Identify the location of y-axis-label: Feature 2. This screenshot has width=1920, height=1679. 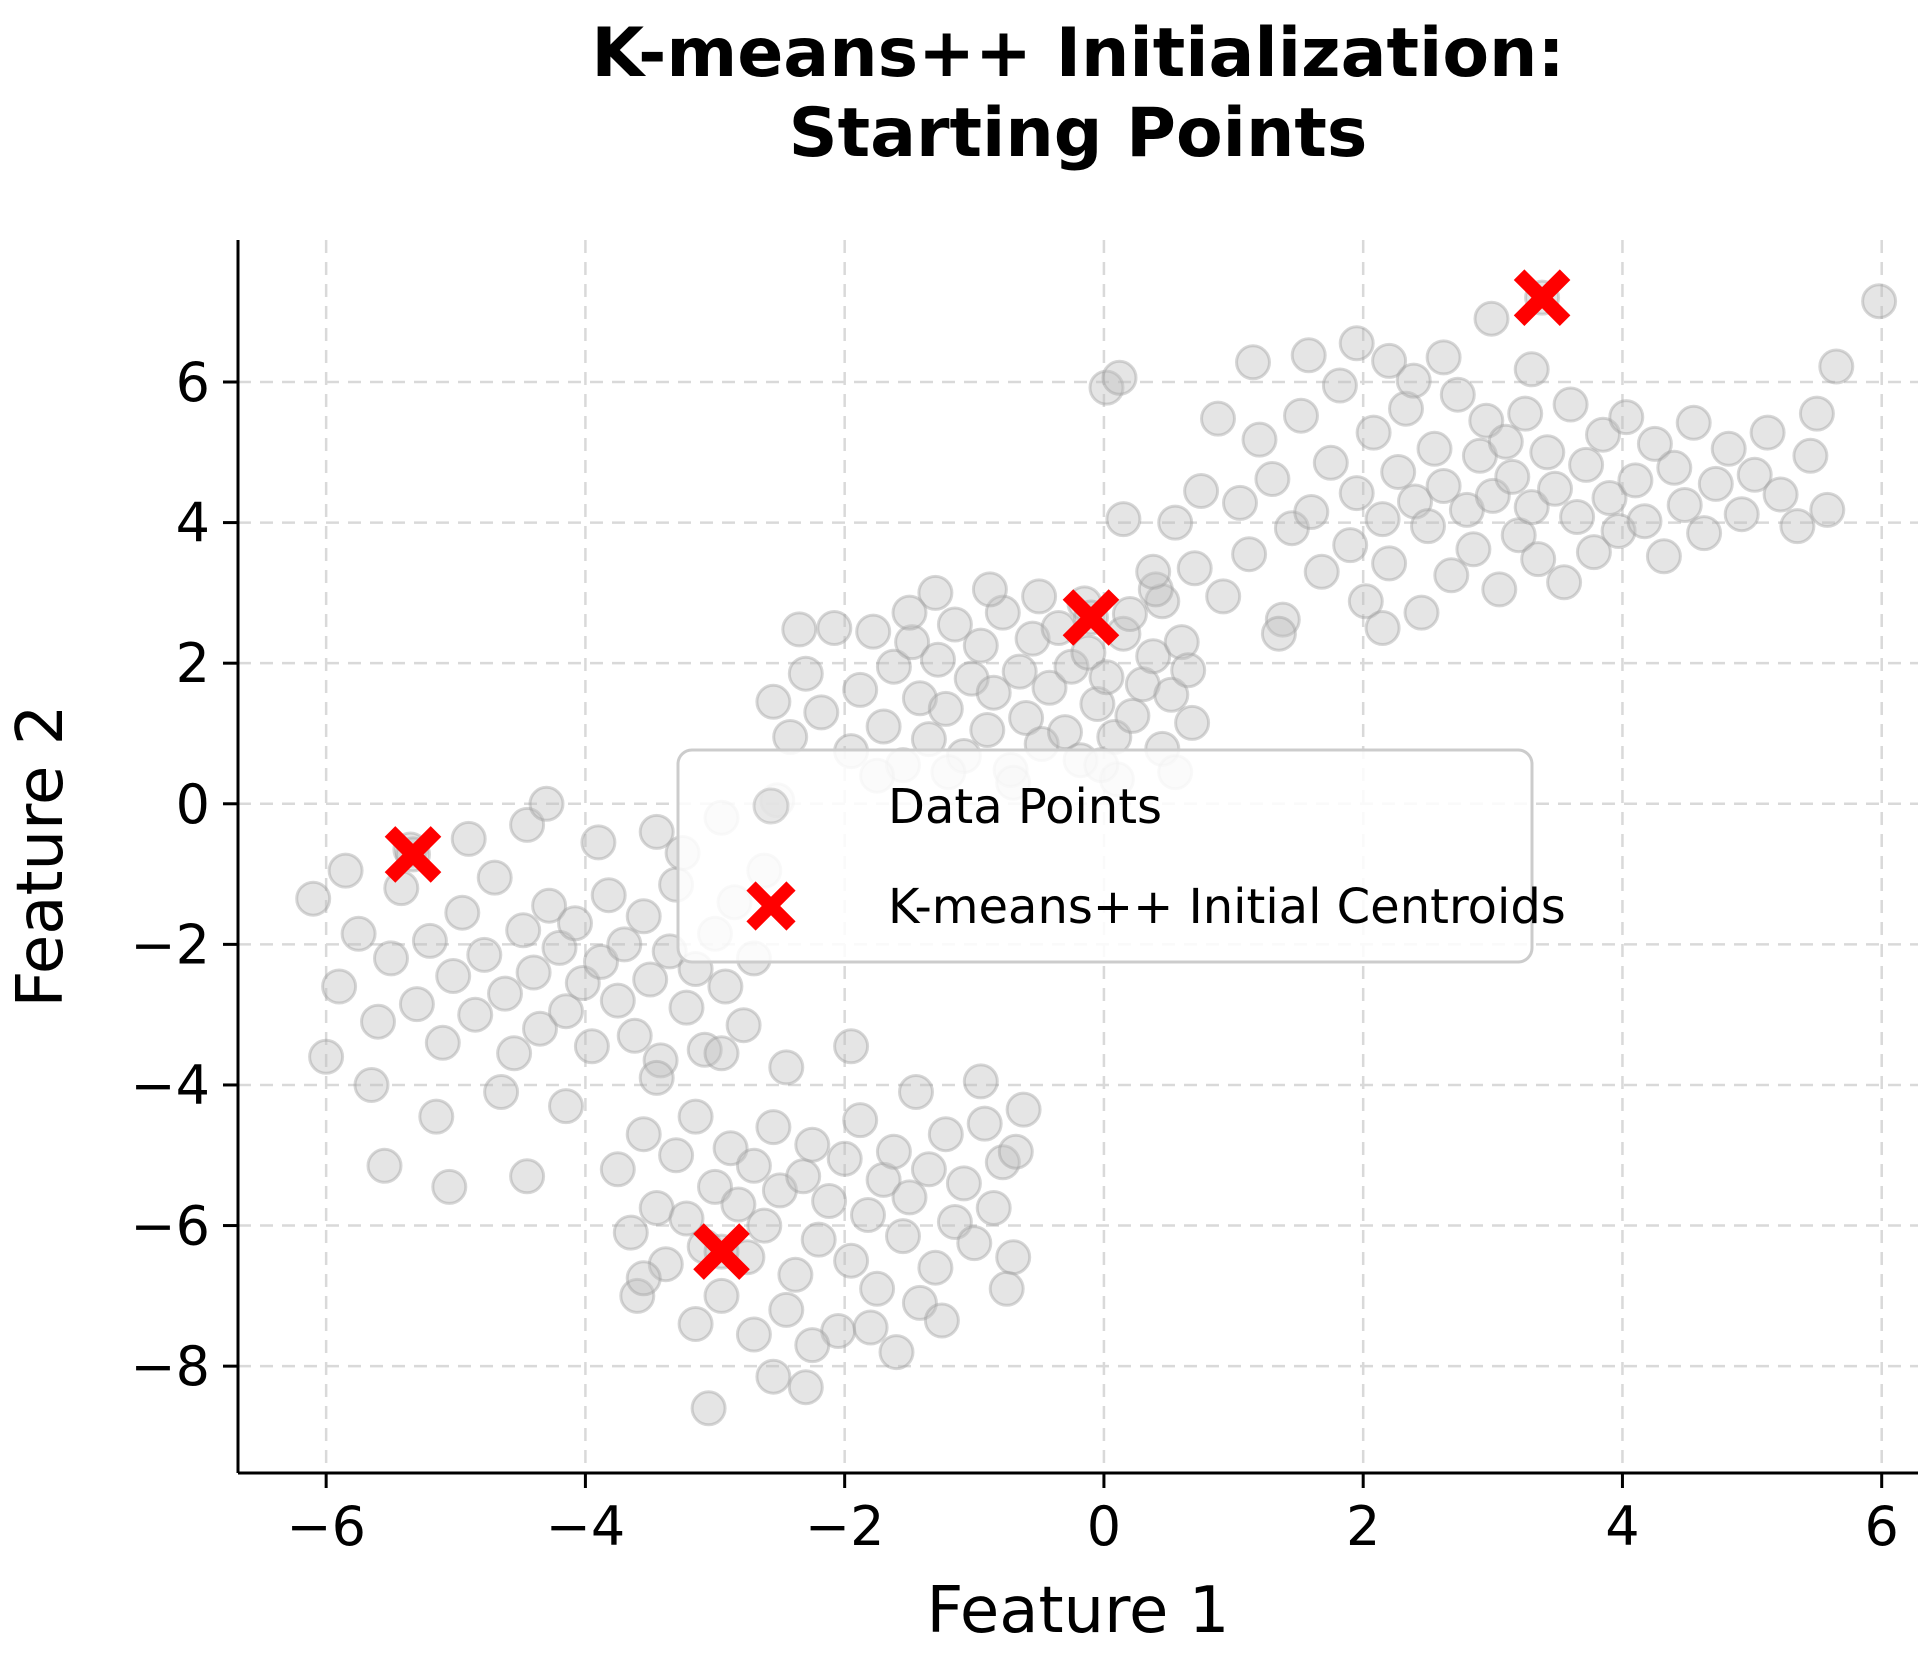
(41, 856).